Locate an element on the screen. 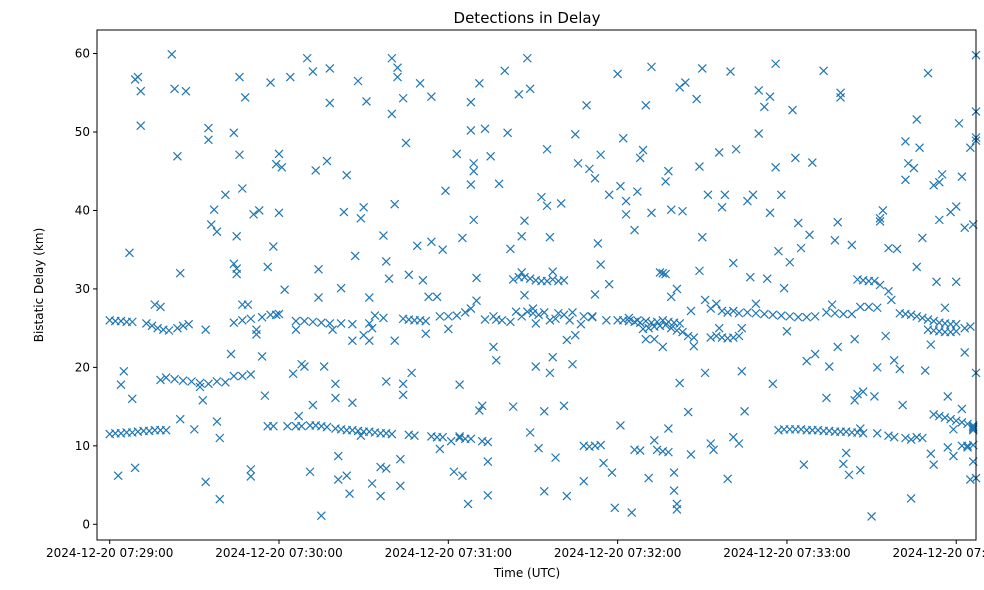 The height and width of the screenshot is (590, 984). y-tick-label: 30 is located at coordinates (82, 289).